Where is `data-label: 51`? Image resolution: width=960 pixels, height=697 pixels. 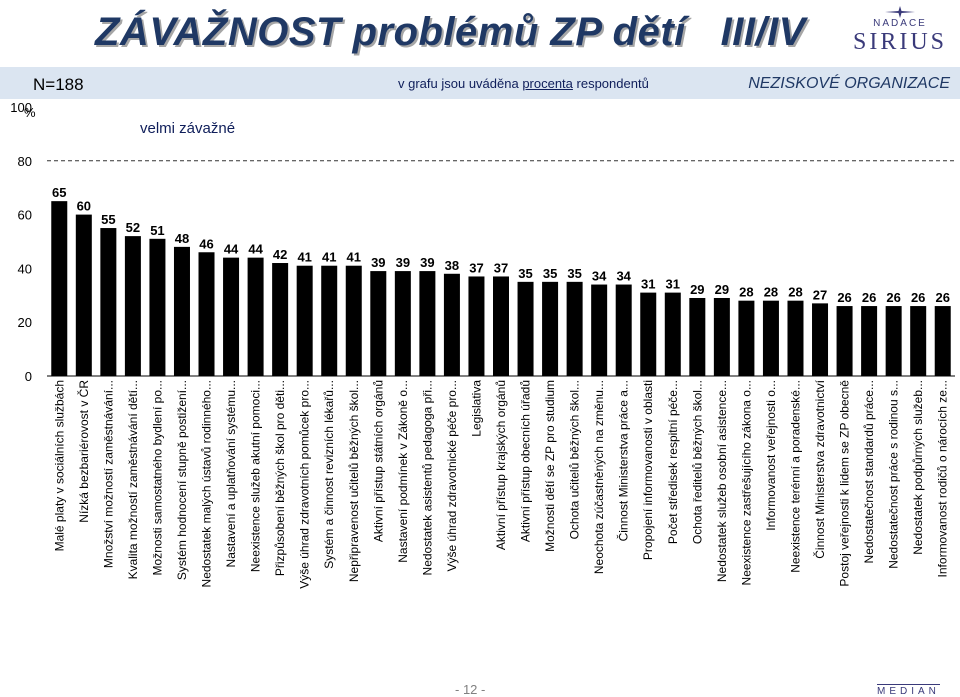 data-label: 51 is located at coordinates (157, 230).